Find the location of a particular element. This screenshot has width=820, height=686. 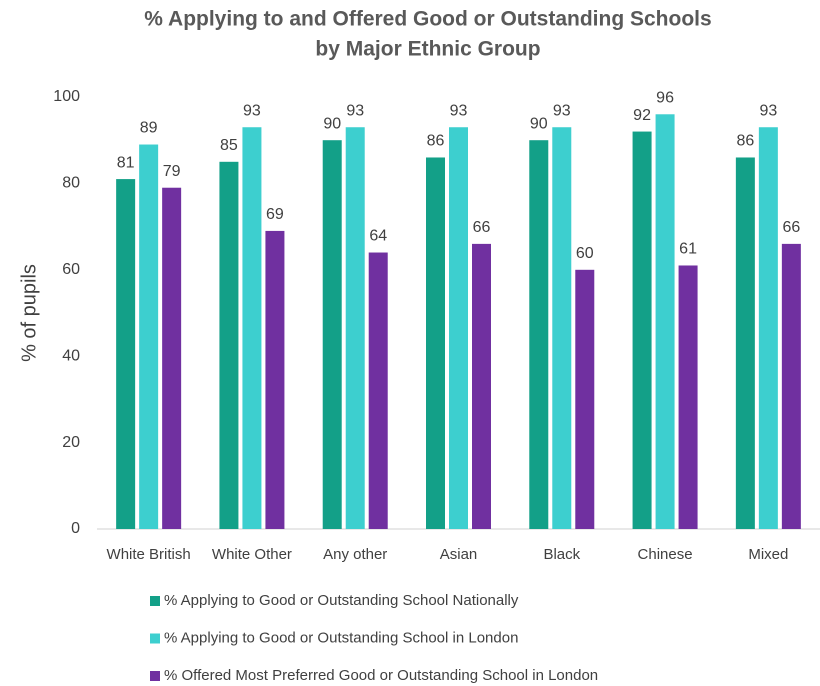

data-label: 69 is located at coordinates (275, 214).